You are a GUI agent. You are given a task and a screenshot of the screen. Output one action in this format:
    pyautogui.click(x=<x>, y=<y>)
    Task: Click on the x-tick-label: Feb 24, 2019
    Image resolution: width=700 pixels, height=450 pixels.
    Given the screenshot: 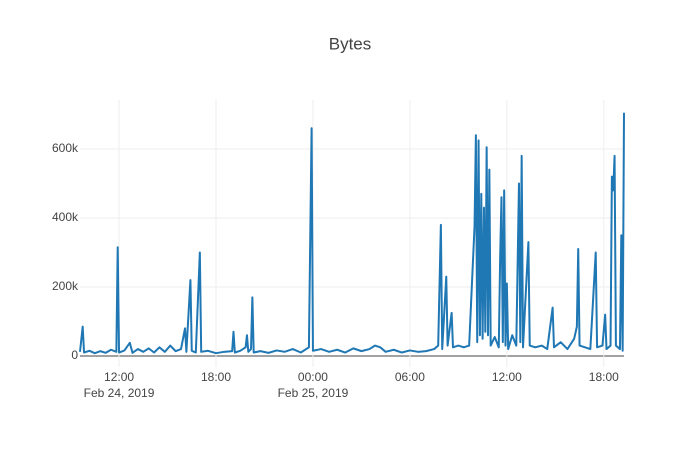 What is the action you would take?
    pyautogui.click(x=119, y=393)
    